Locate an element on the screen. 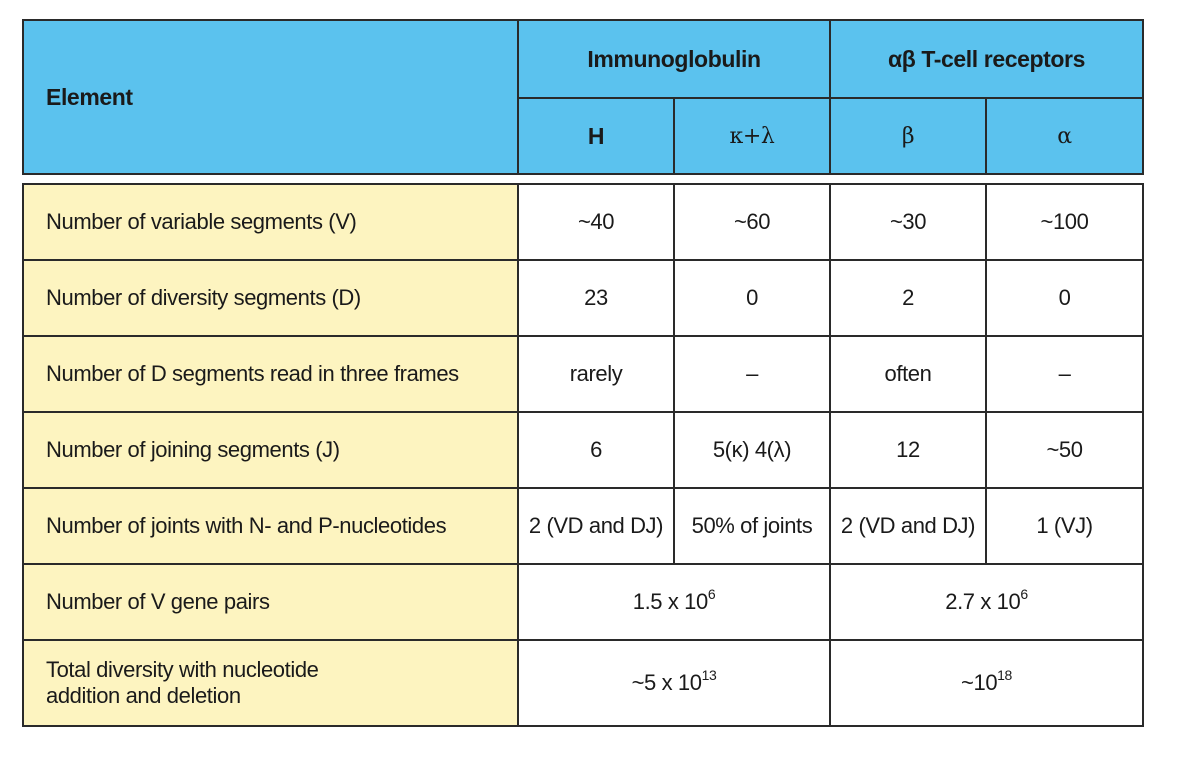 The width and height of the screenshot is (1193, 761). cell-value-tcr-pairs: 2.7 x 106 is located at coordinates (986, 602).